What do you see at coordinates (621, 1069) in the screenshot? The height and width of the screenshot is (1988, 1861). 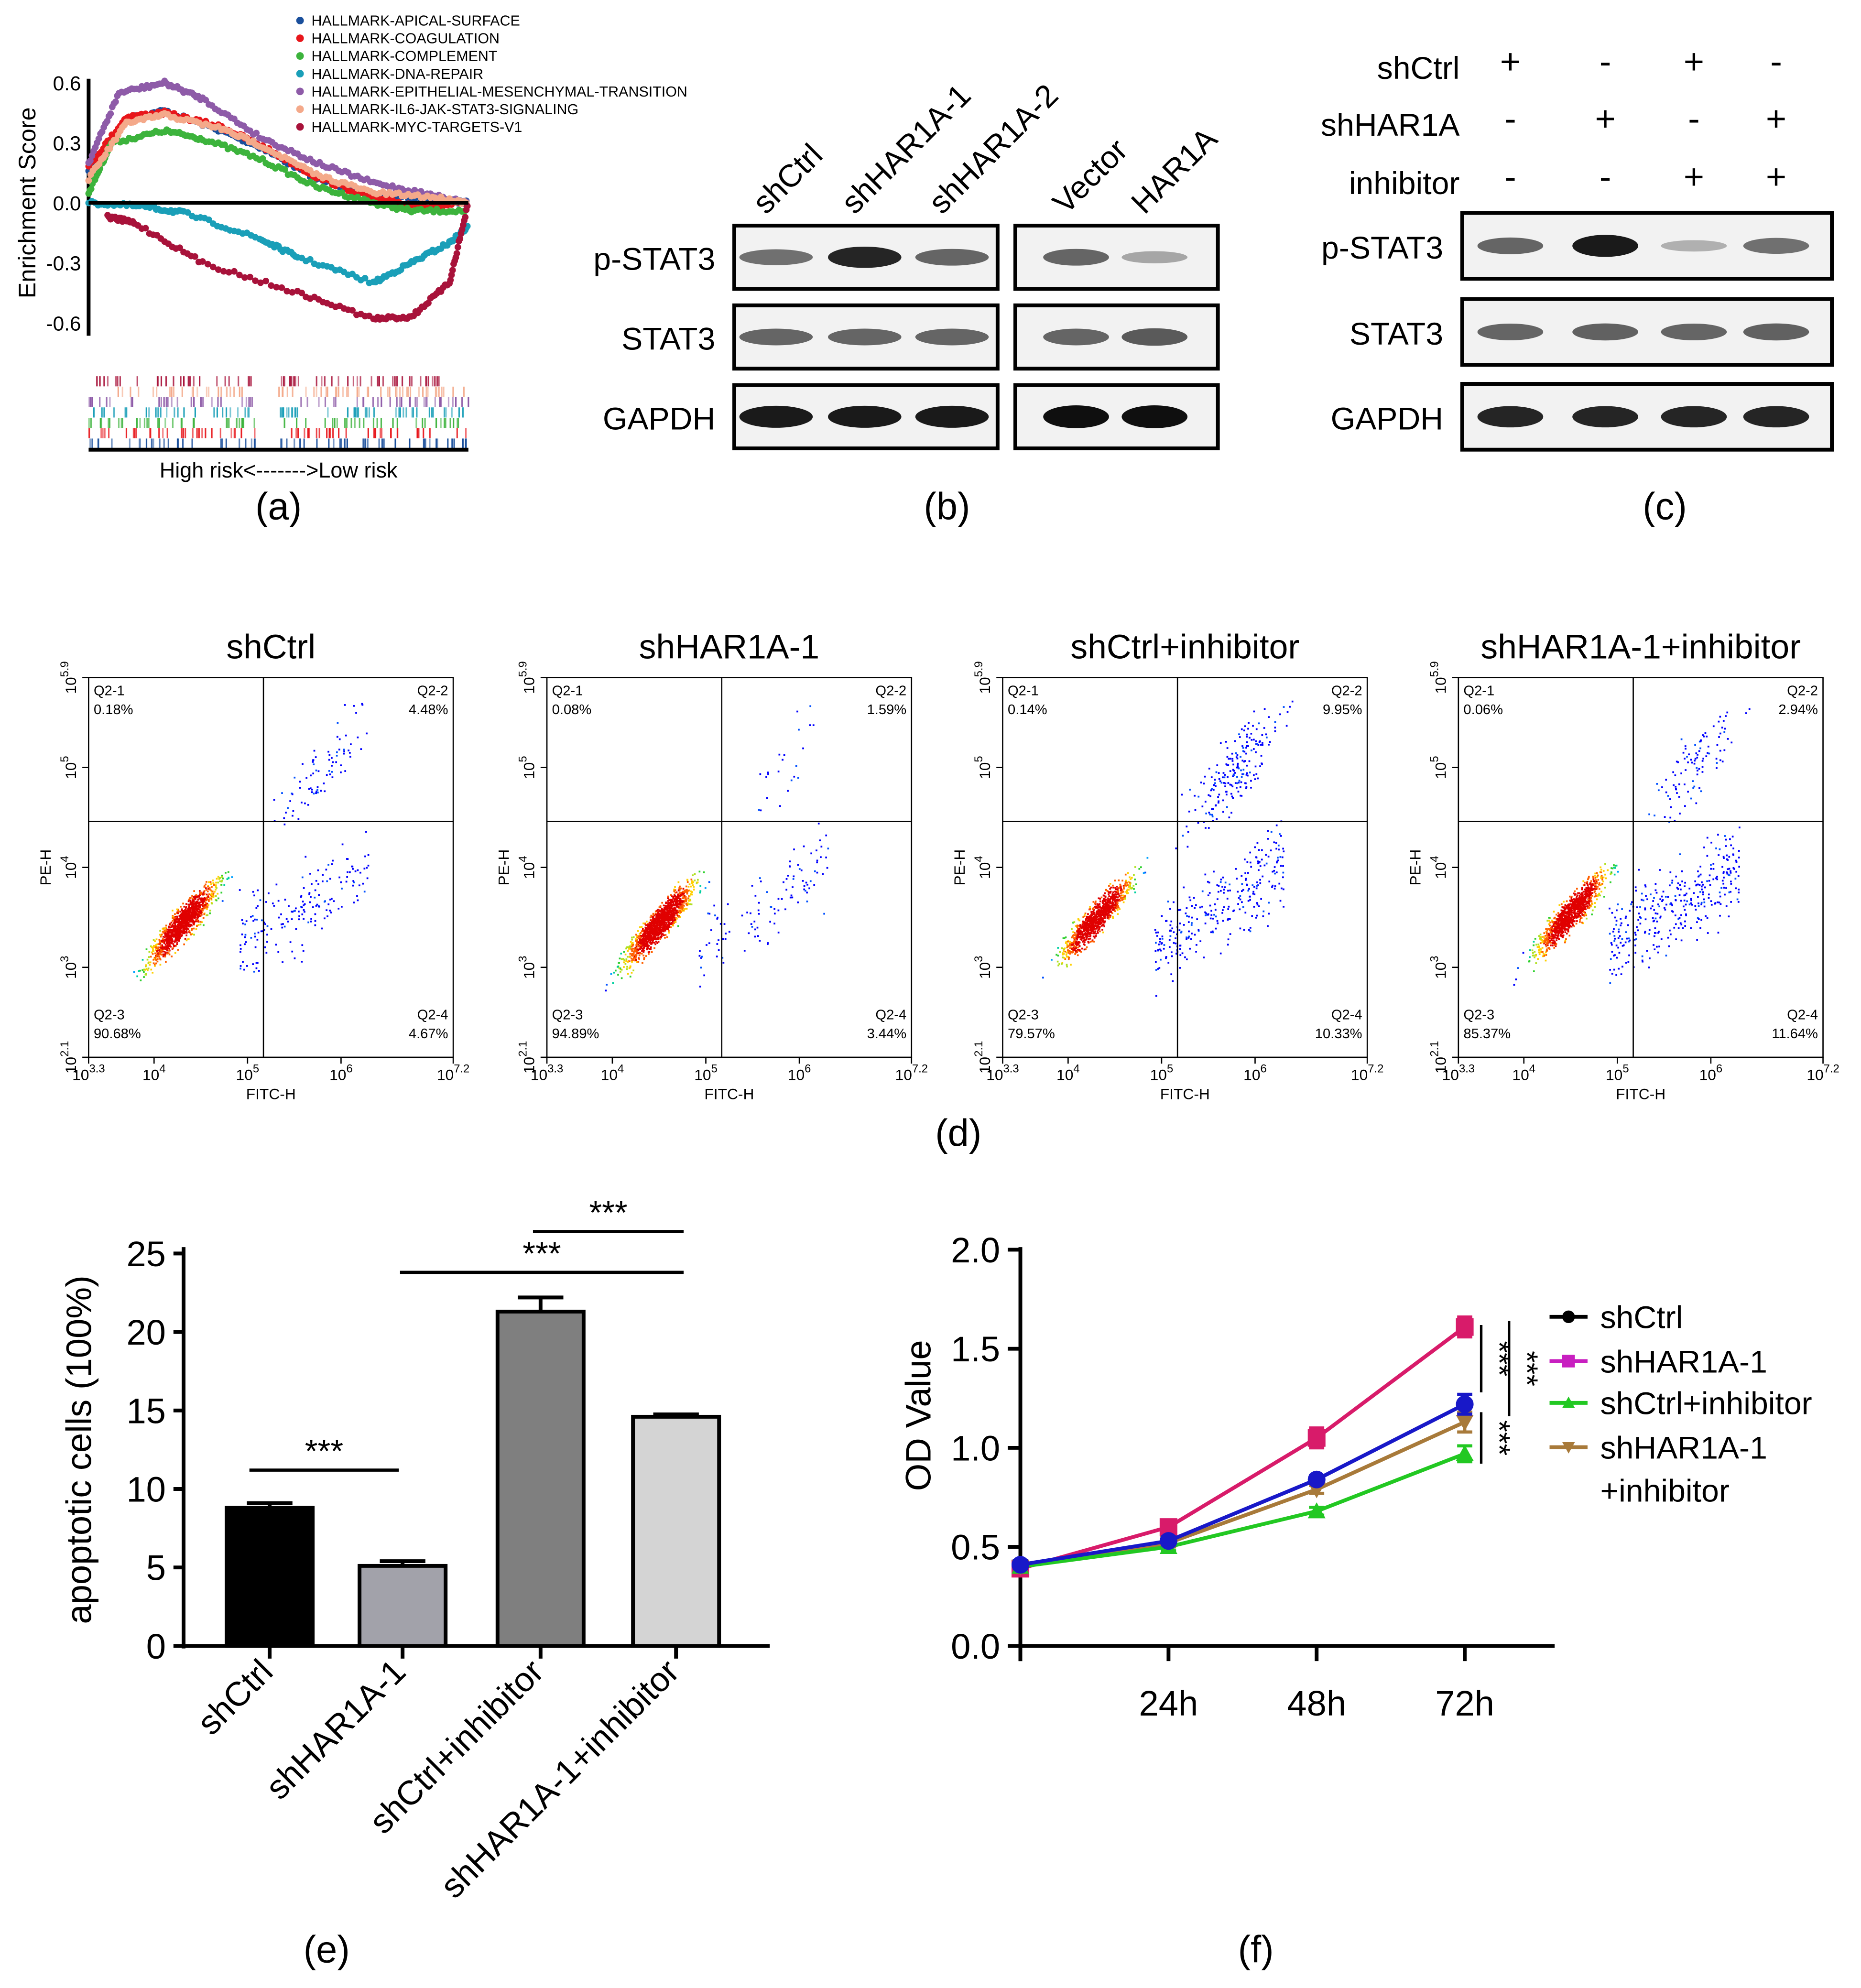 I see `tick-exponent: 4` at bounding box center [621, 1069].